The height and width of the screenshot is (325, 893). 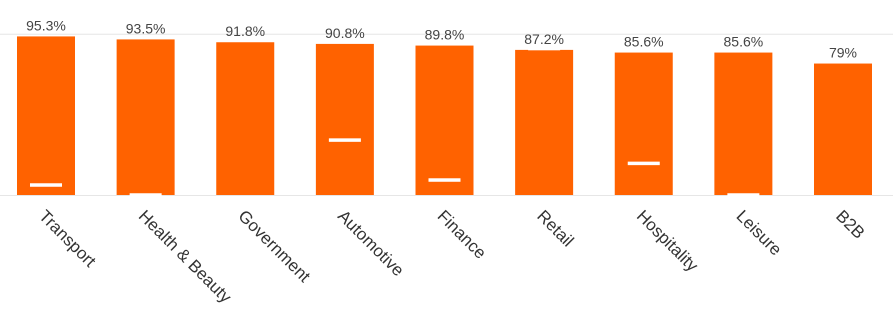 I want to click on data-label: 79%, so click(x=843, y=53).